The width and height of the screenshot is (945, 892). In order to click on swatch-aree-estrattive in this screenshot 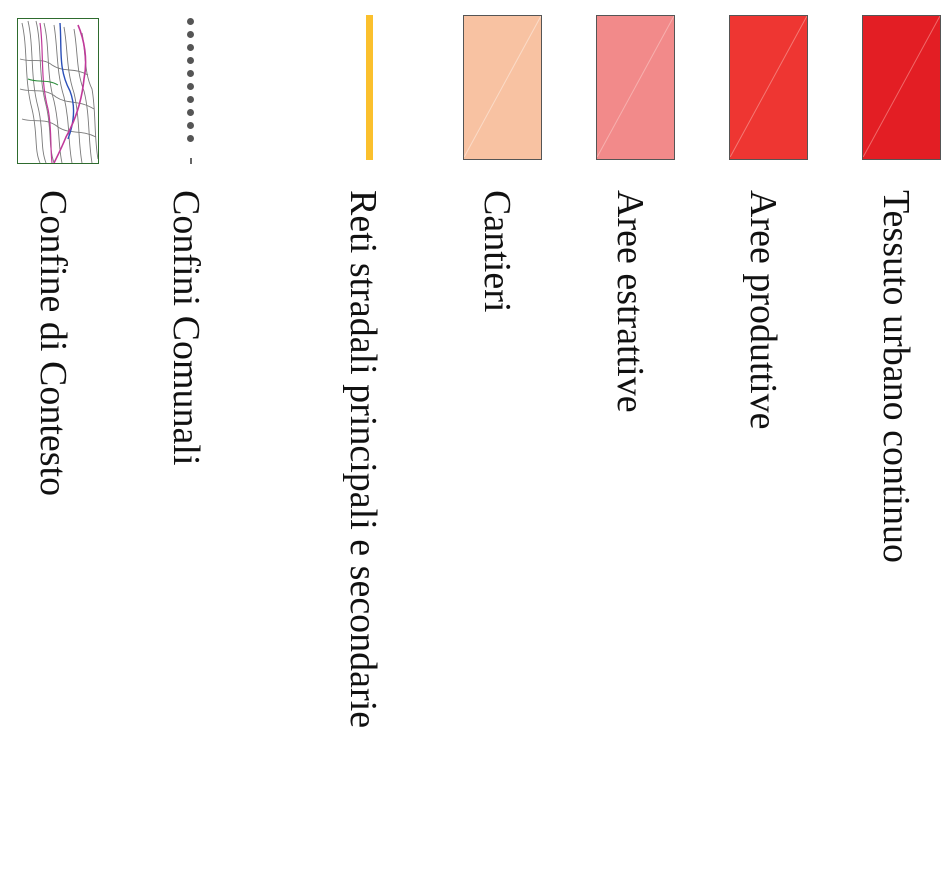, I will do `click(635, 87)`.